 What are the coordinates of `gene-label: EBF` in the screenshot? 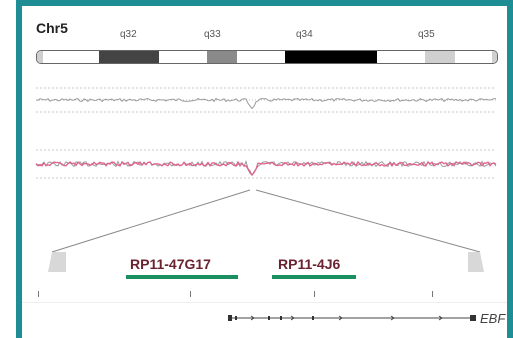 It's located at (493, 318).